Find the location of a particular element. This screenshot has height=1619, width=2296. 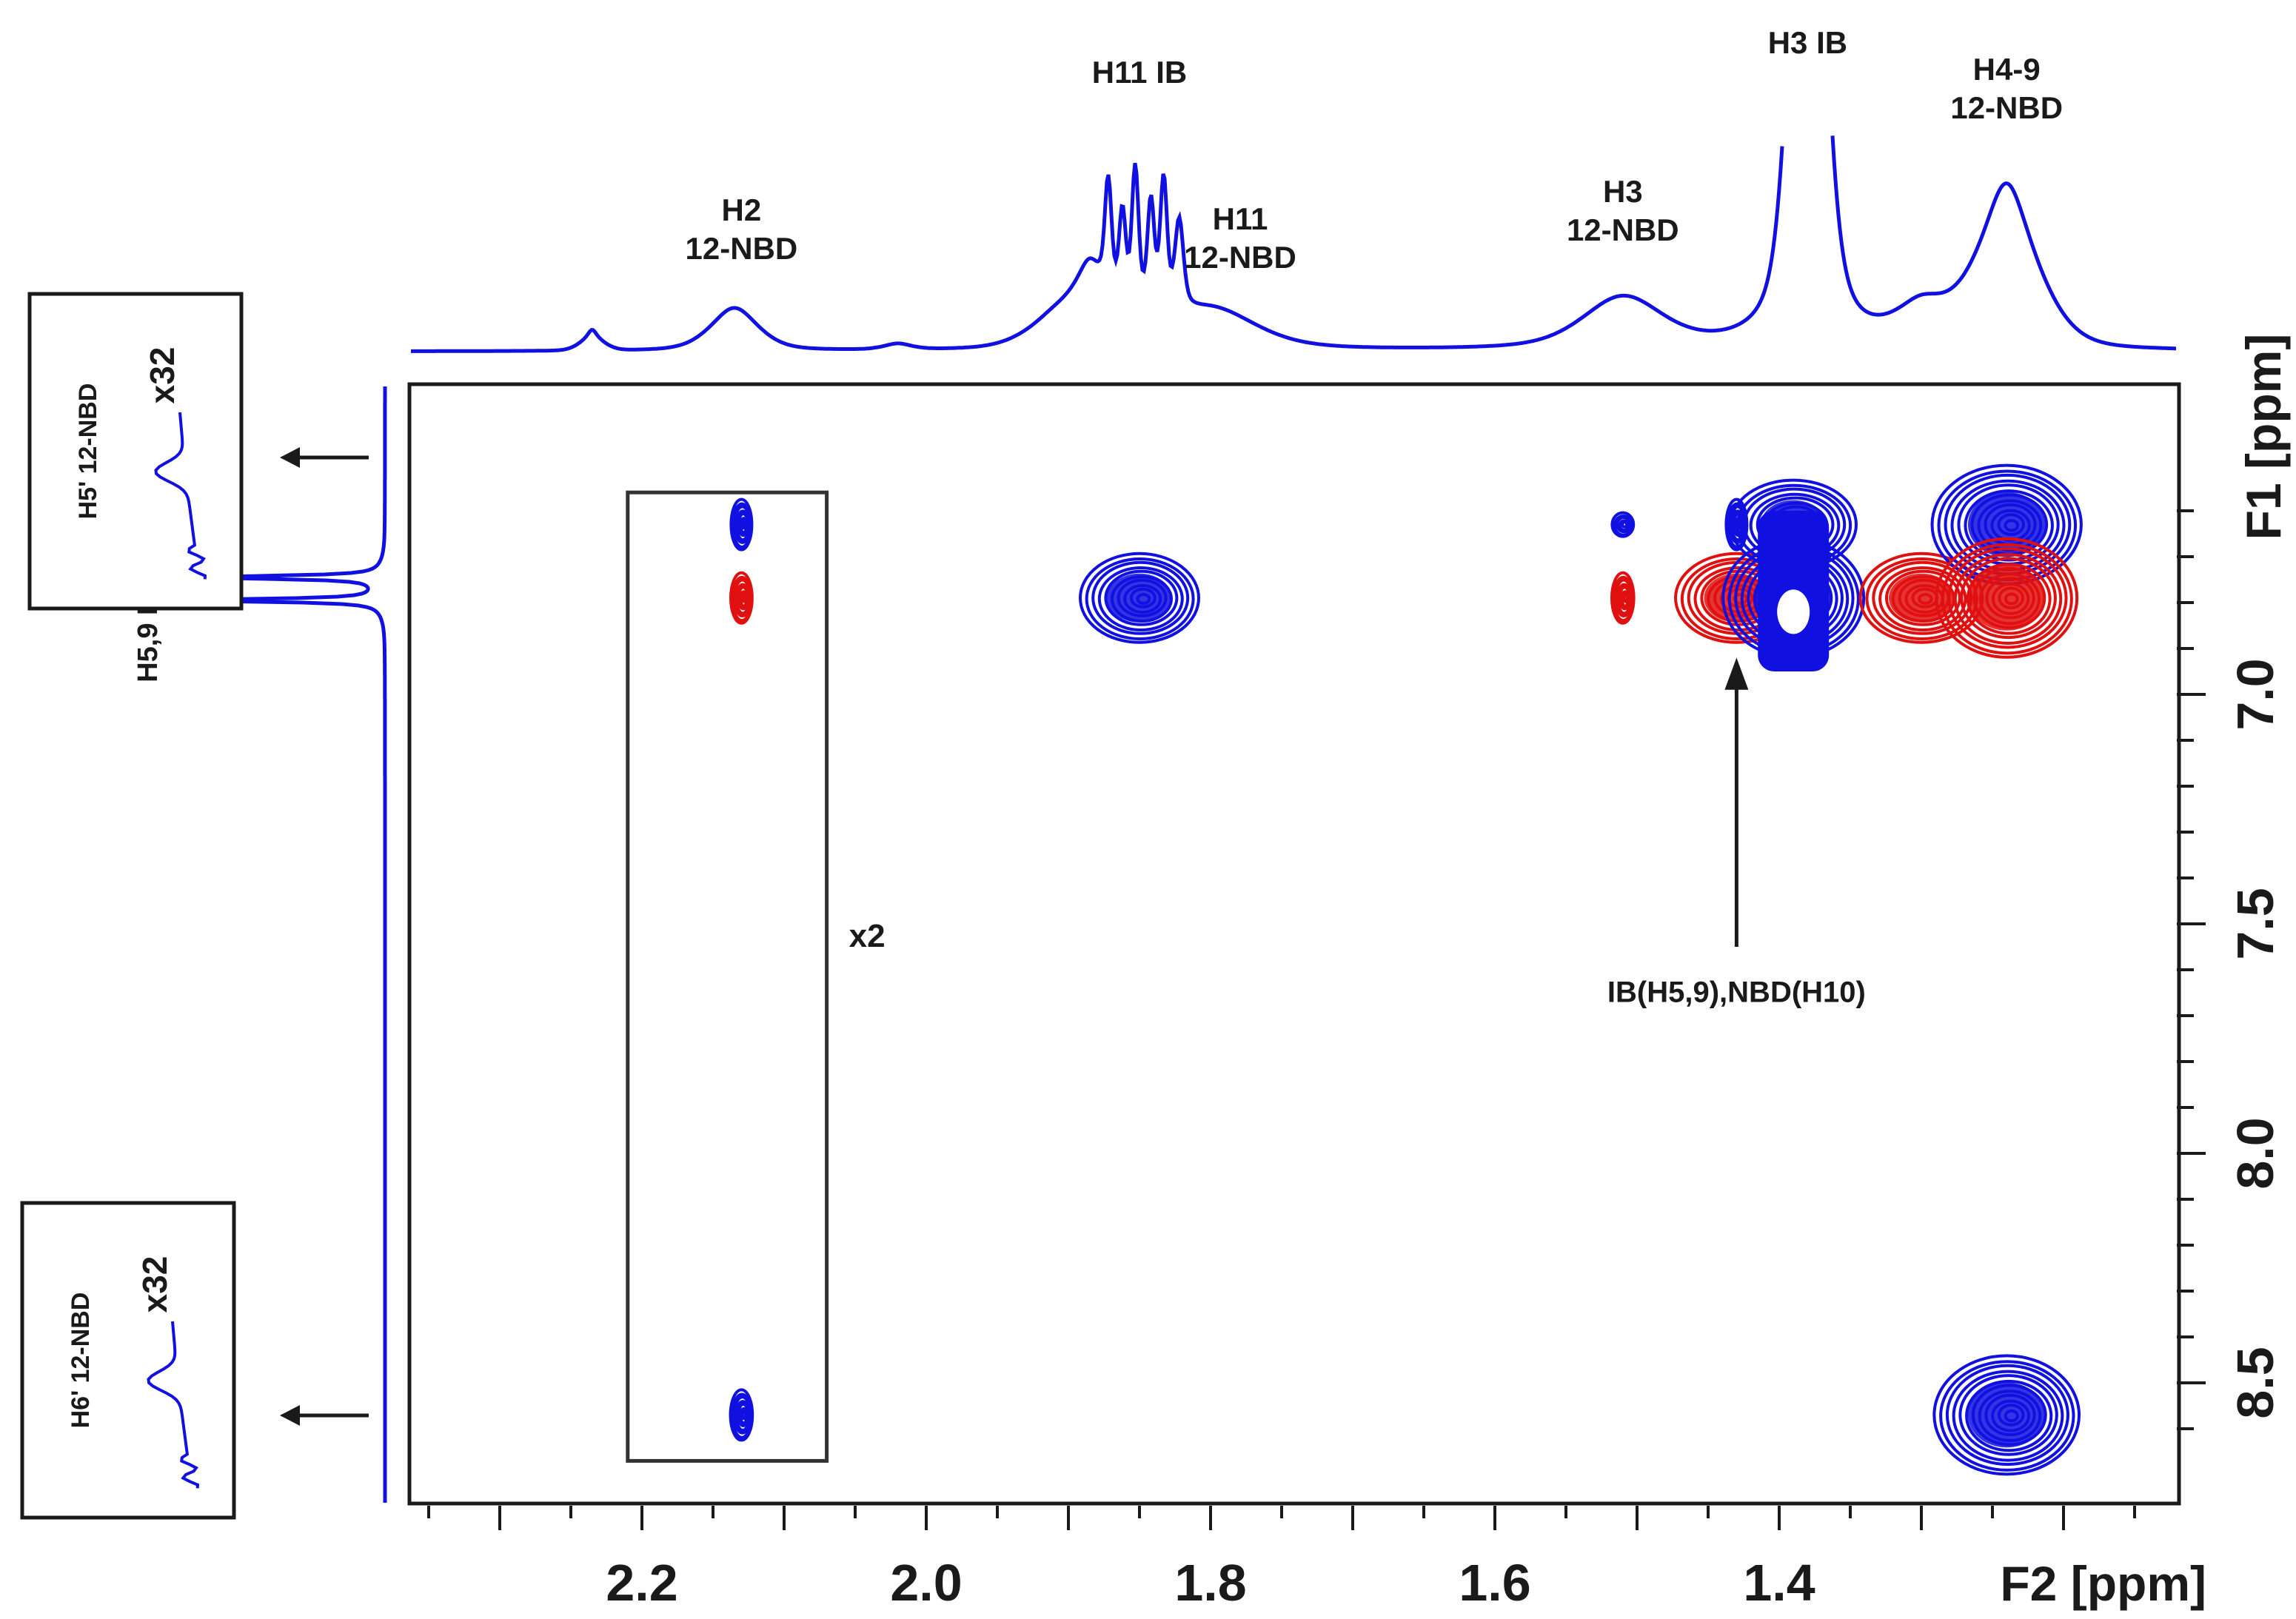

x-tick-label: 1.8 is located at coordinates (1210, 1583).